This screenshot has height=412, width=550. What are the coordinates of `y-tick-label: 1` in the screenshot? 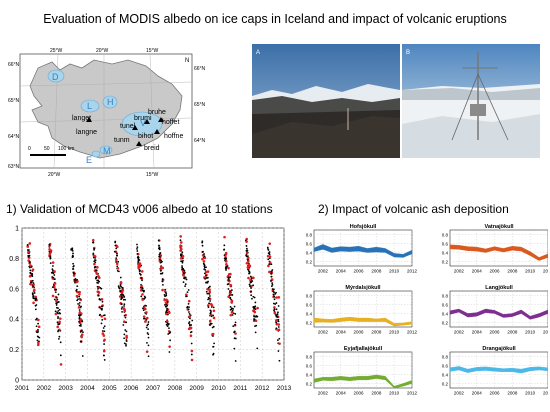 It's located at (17, 229).